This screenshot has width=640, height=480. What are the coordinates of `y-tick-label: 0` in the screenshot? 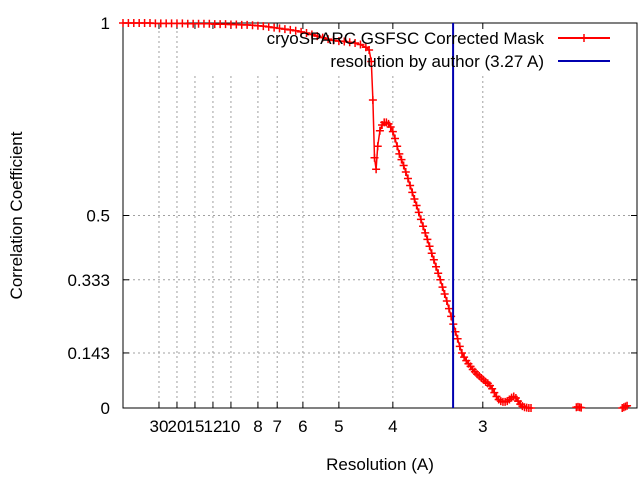 It's located at (105, 408).